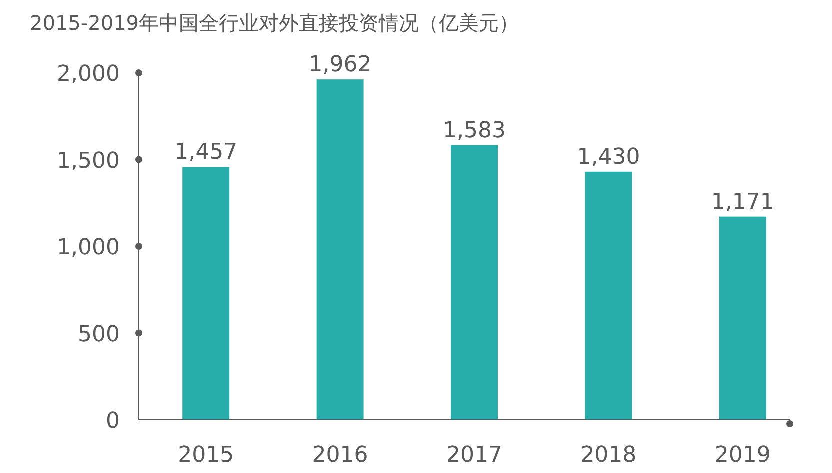 The image size is (832, 473). Describe the element at coordinates (474, 455) in the screenshot. I see `x-tick-label: 2017` at that location.